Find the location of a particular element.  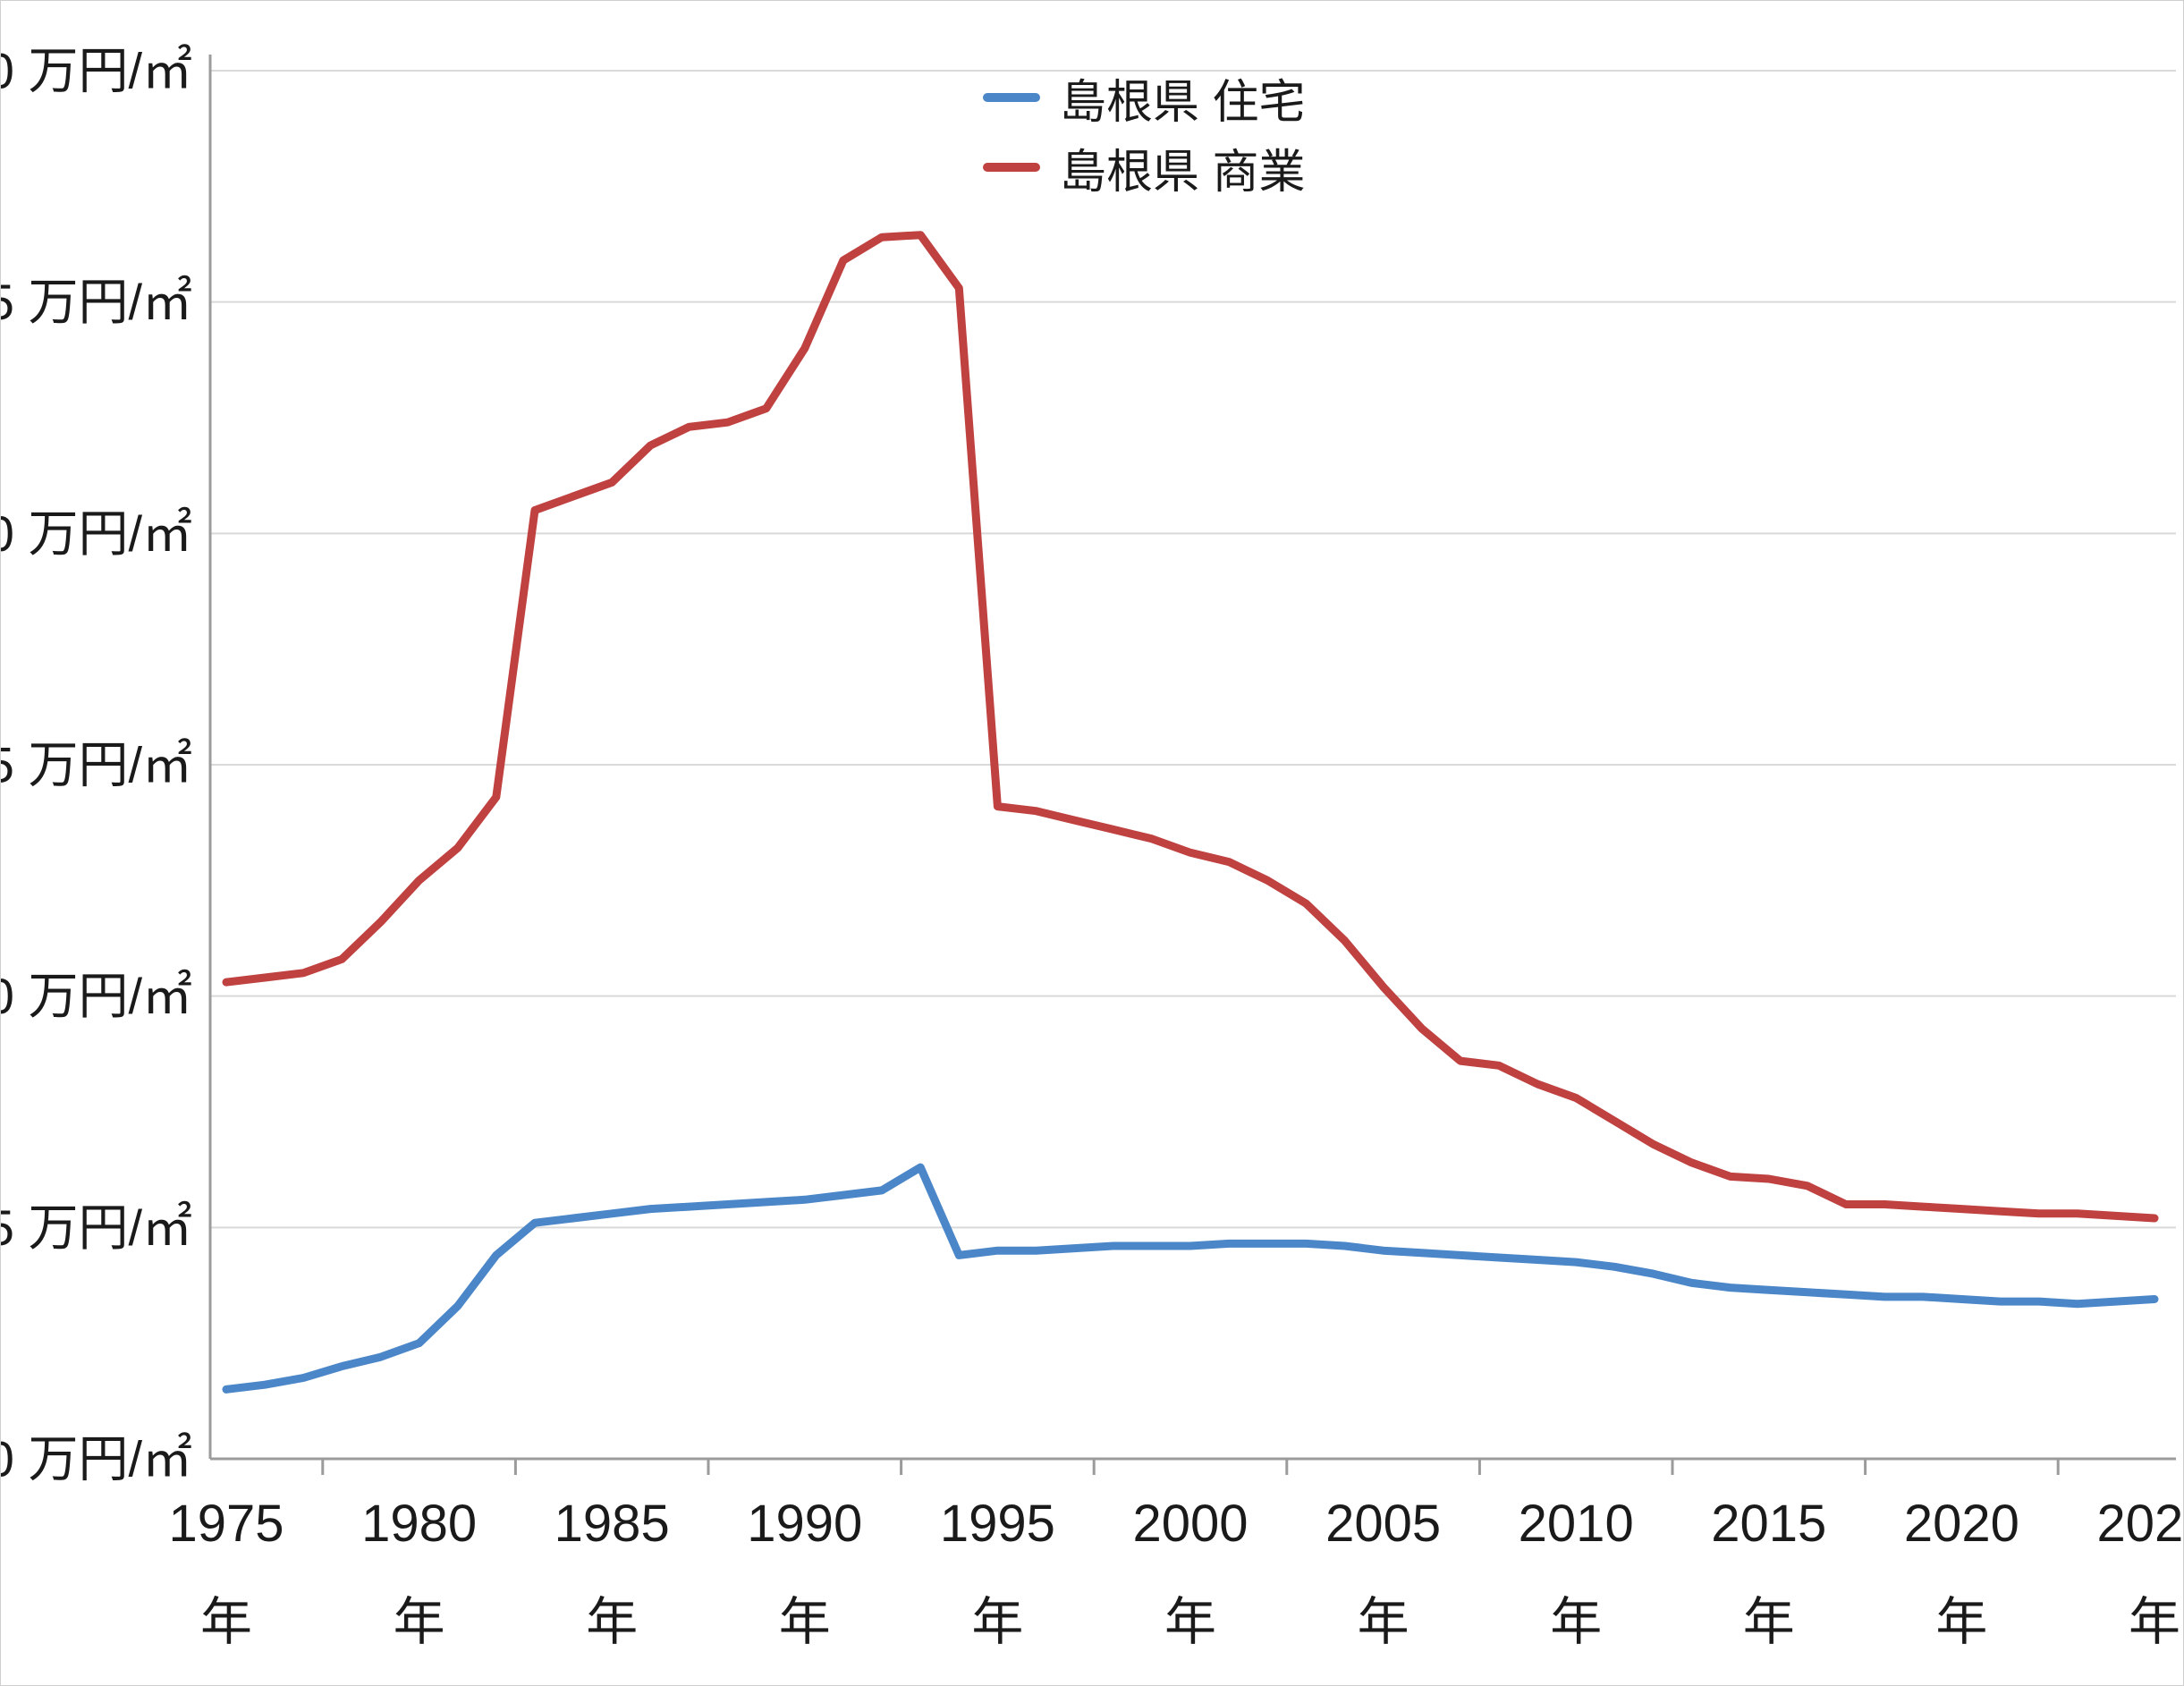

x-axis-label-suffix-2020: 年 is located at coordinates (1961, 1622).